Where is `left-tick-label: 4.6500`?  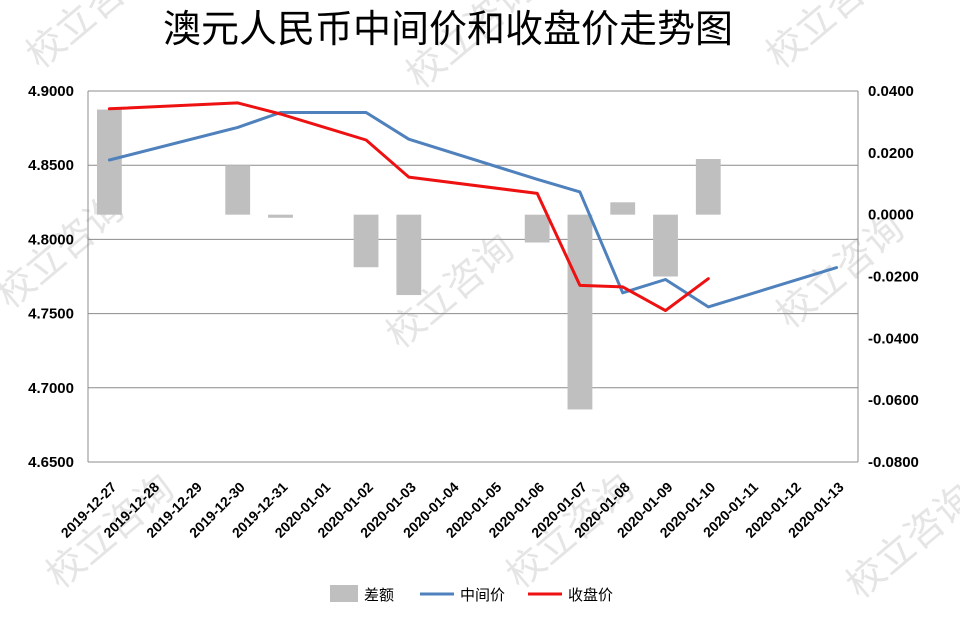
left-tick-label: 4.6500 is located at coordinates (51, 462).